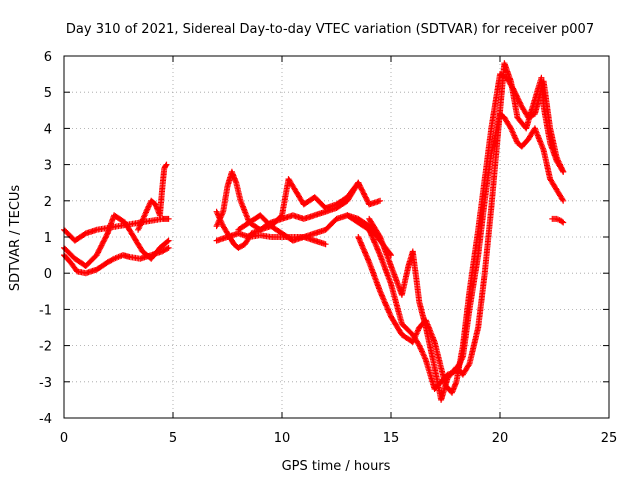 The width and height of the screenshot is (640, 480). I want to click on y-tick-label: -3, so click(45, 383).